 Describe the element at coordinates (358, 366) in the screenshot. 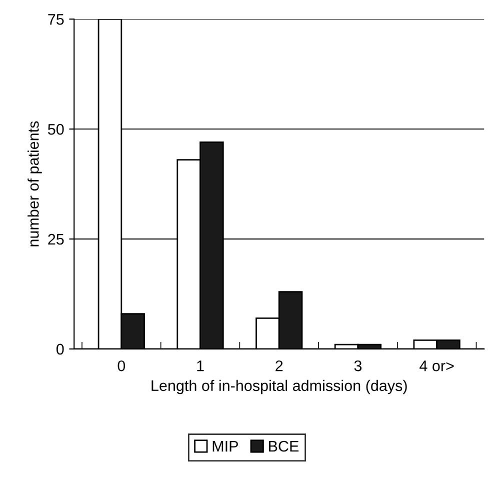

I see `x-tick-label: 3` at that location.